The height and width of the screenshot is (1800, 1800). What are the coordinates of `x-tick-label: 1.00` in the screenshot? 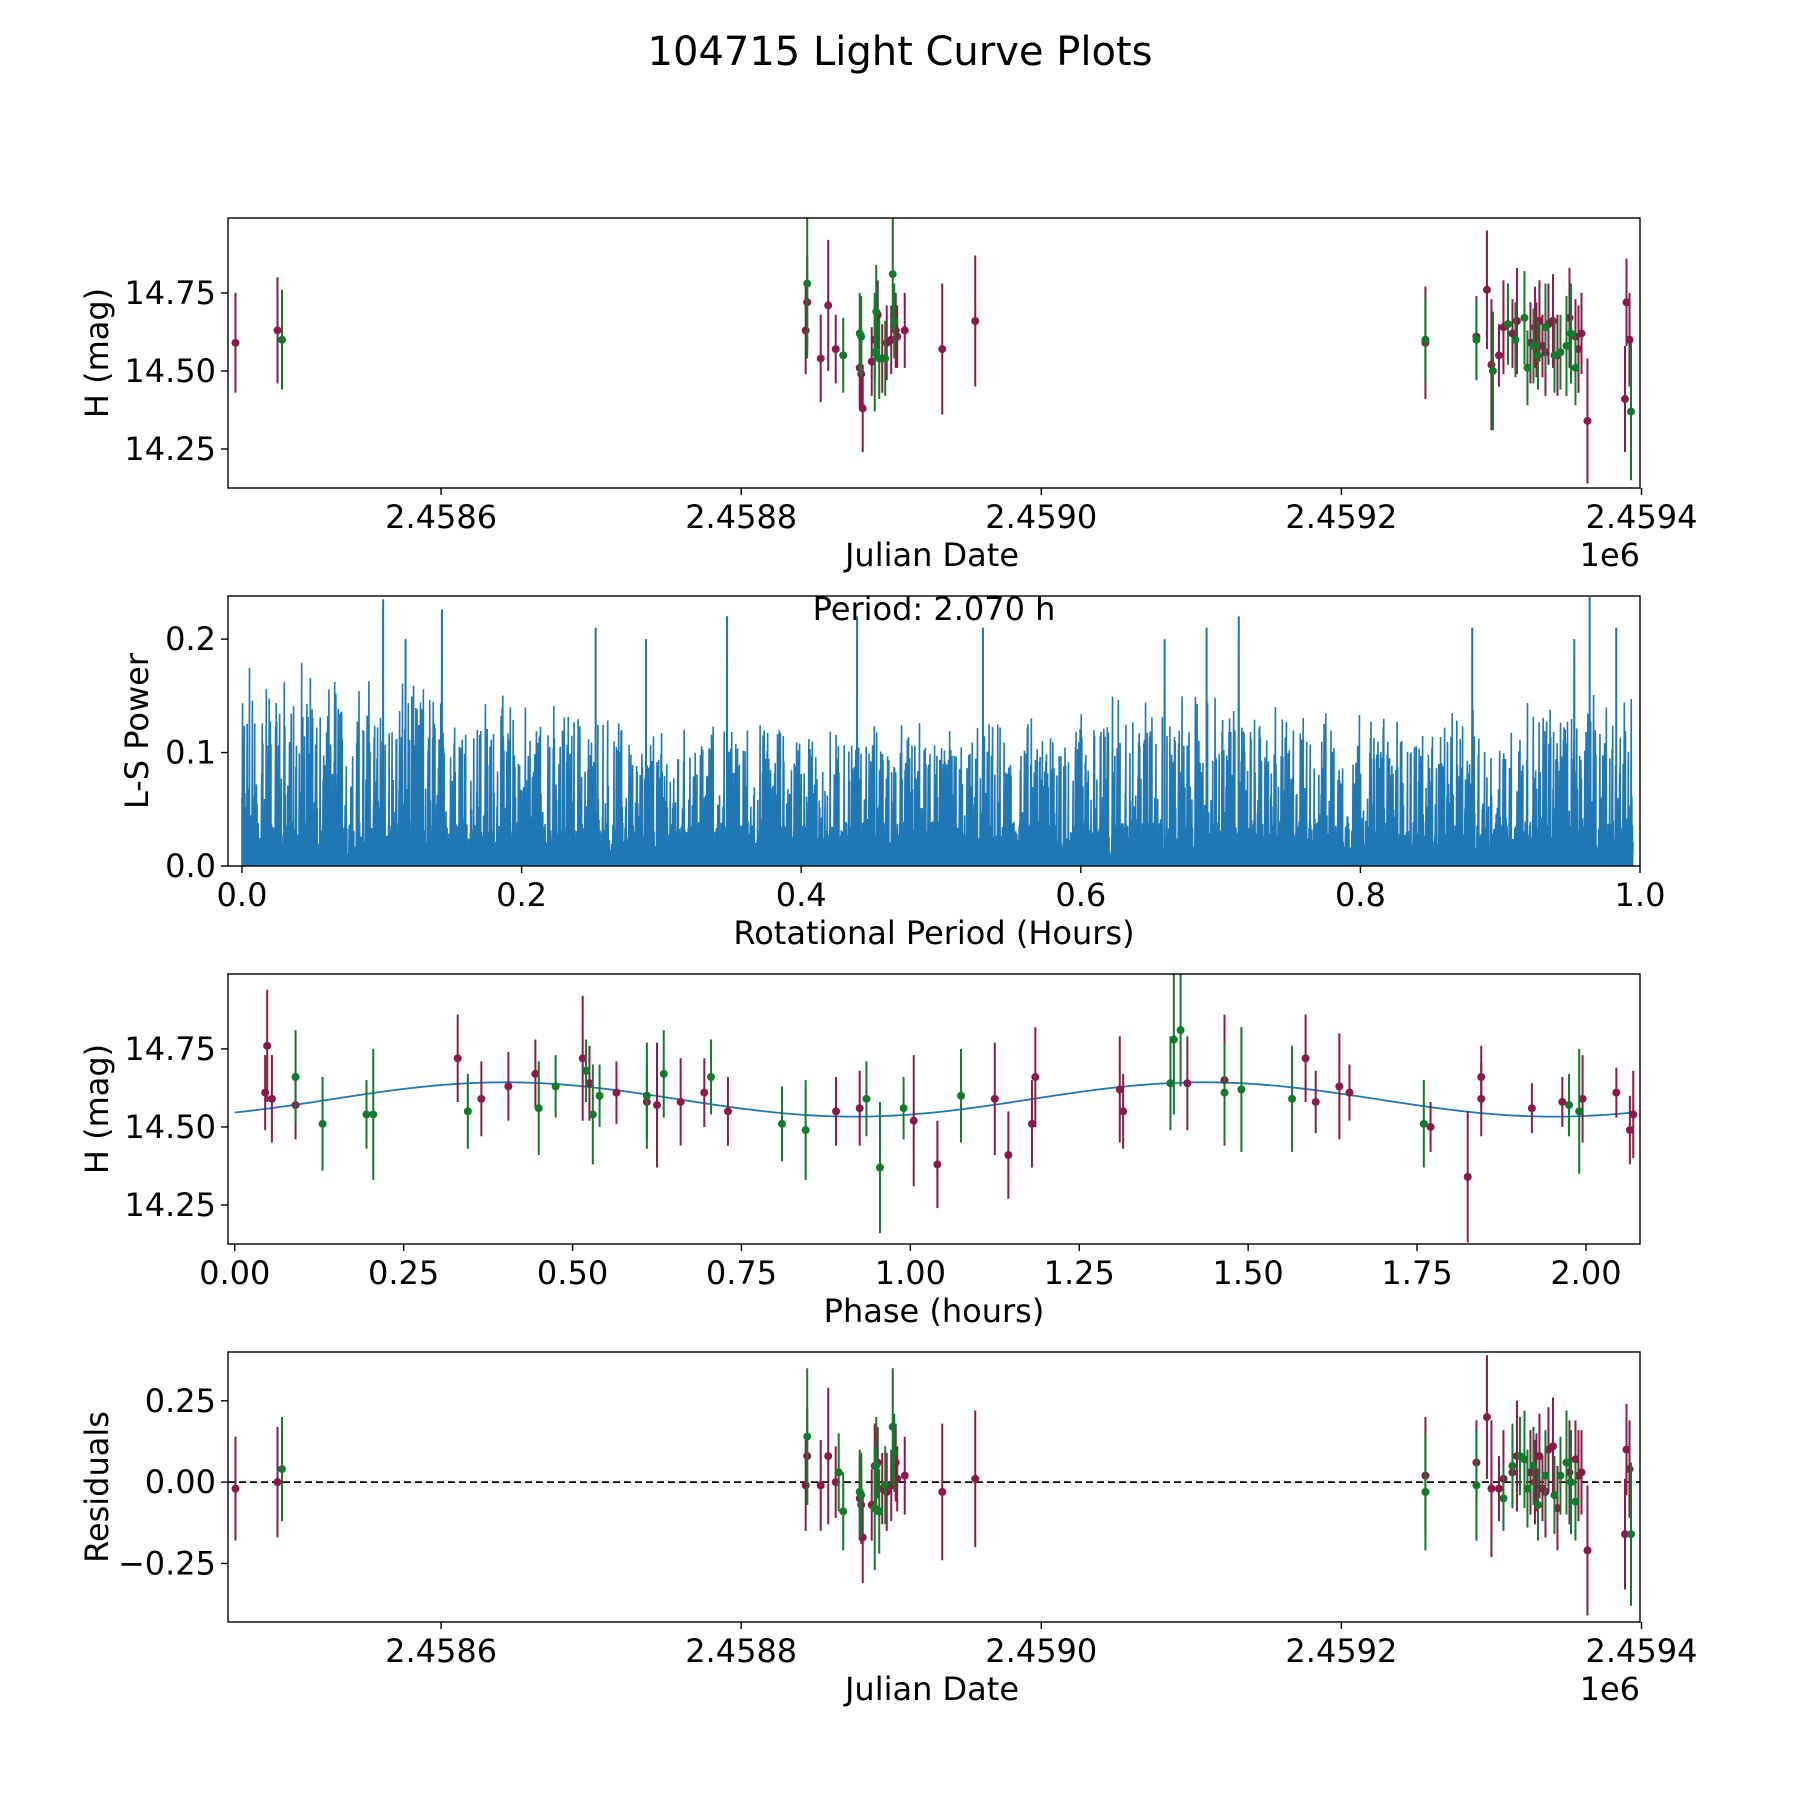 It's located at (910, 1273).